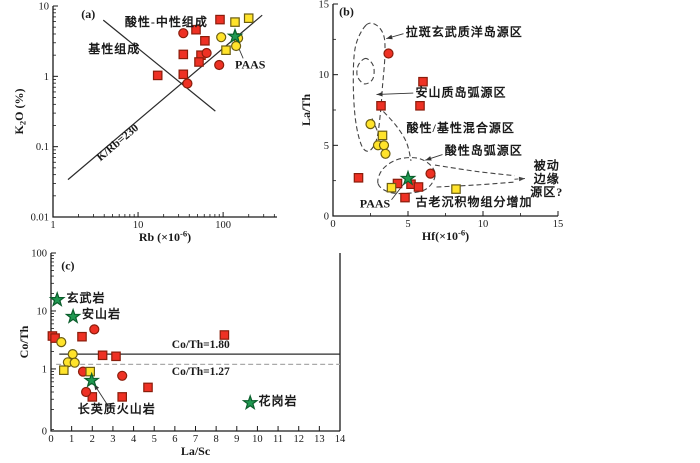  What do you see at coordinates (76, 371) in the screenshot?
I see `series-yellow-squares` at bounding box center [76, 371].